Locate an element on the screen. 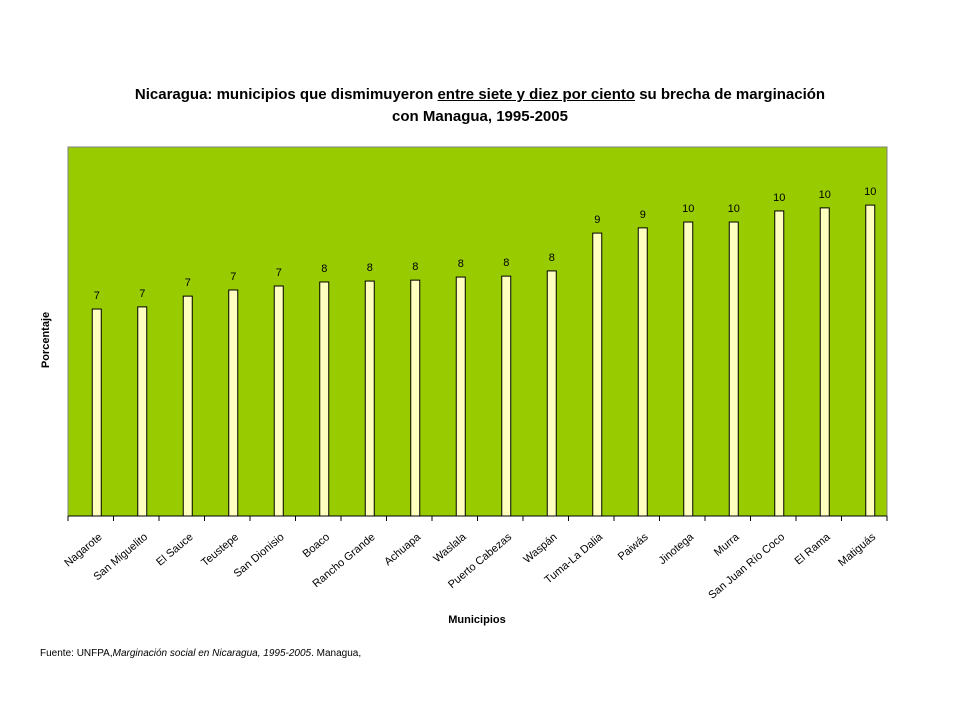 Image resolution: width=960 pixels, height=720 pixels. x-tick-label: El Rama is located at coordinates (813, 549).